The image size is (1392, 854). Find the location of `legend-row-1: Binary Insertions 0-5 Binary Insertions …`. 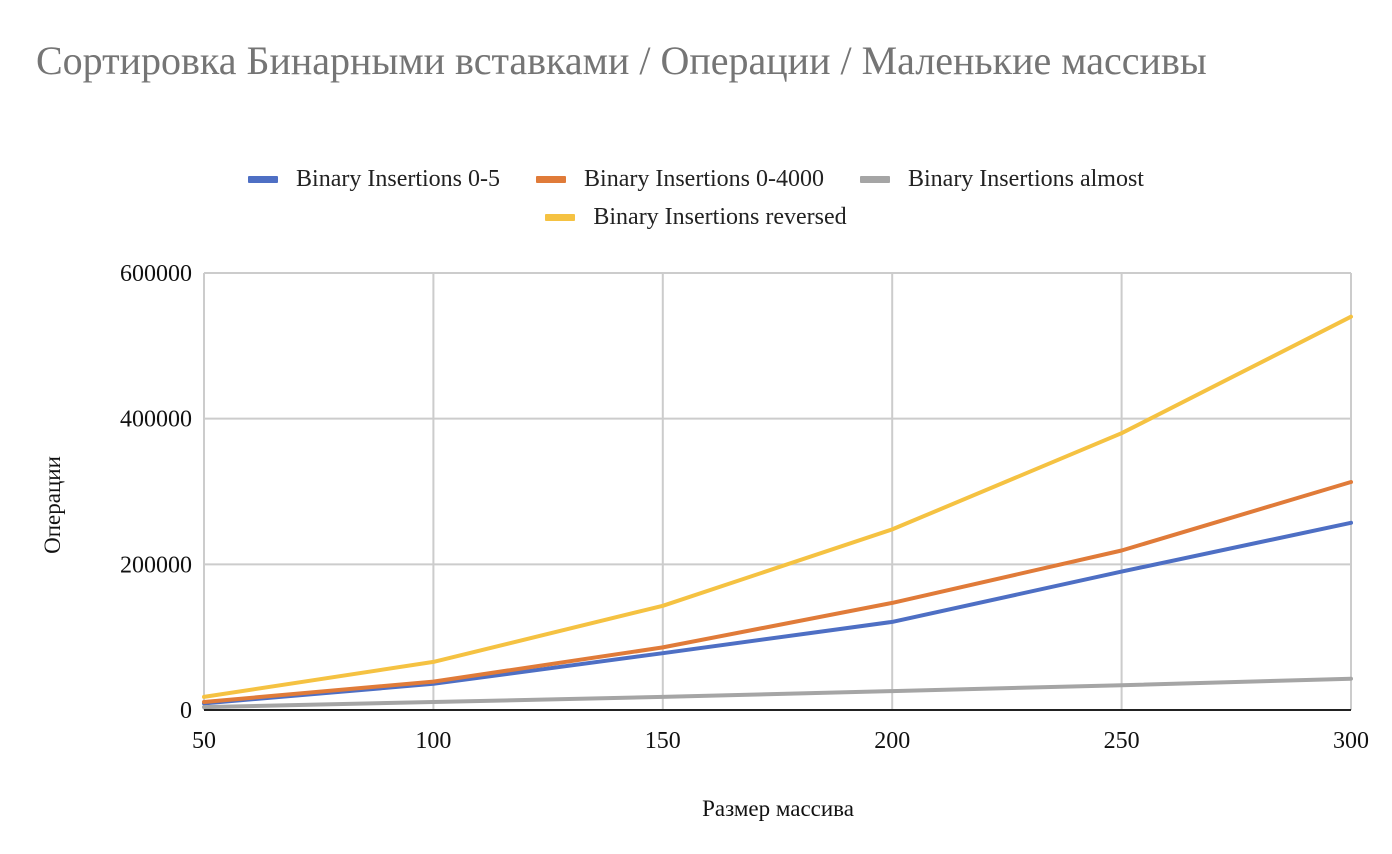

legend-row-1: Binary Insertions 0-5 Binary Insertions … is located at coordinates (696, 179).